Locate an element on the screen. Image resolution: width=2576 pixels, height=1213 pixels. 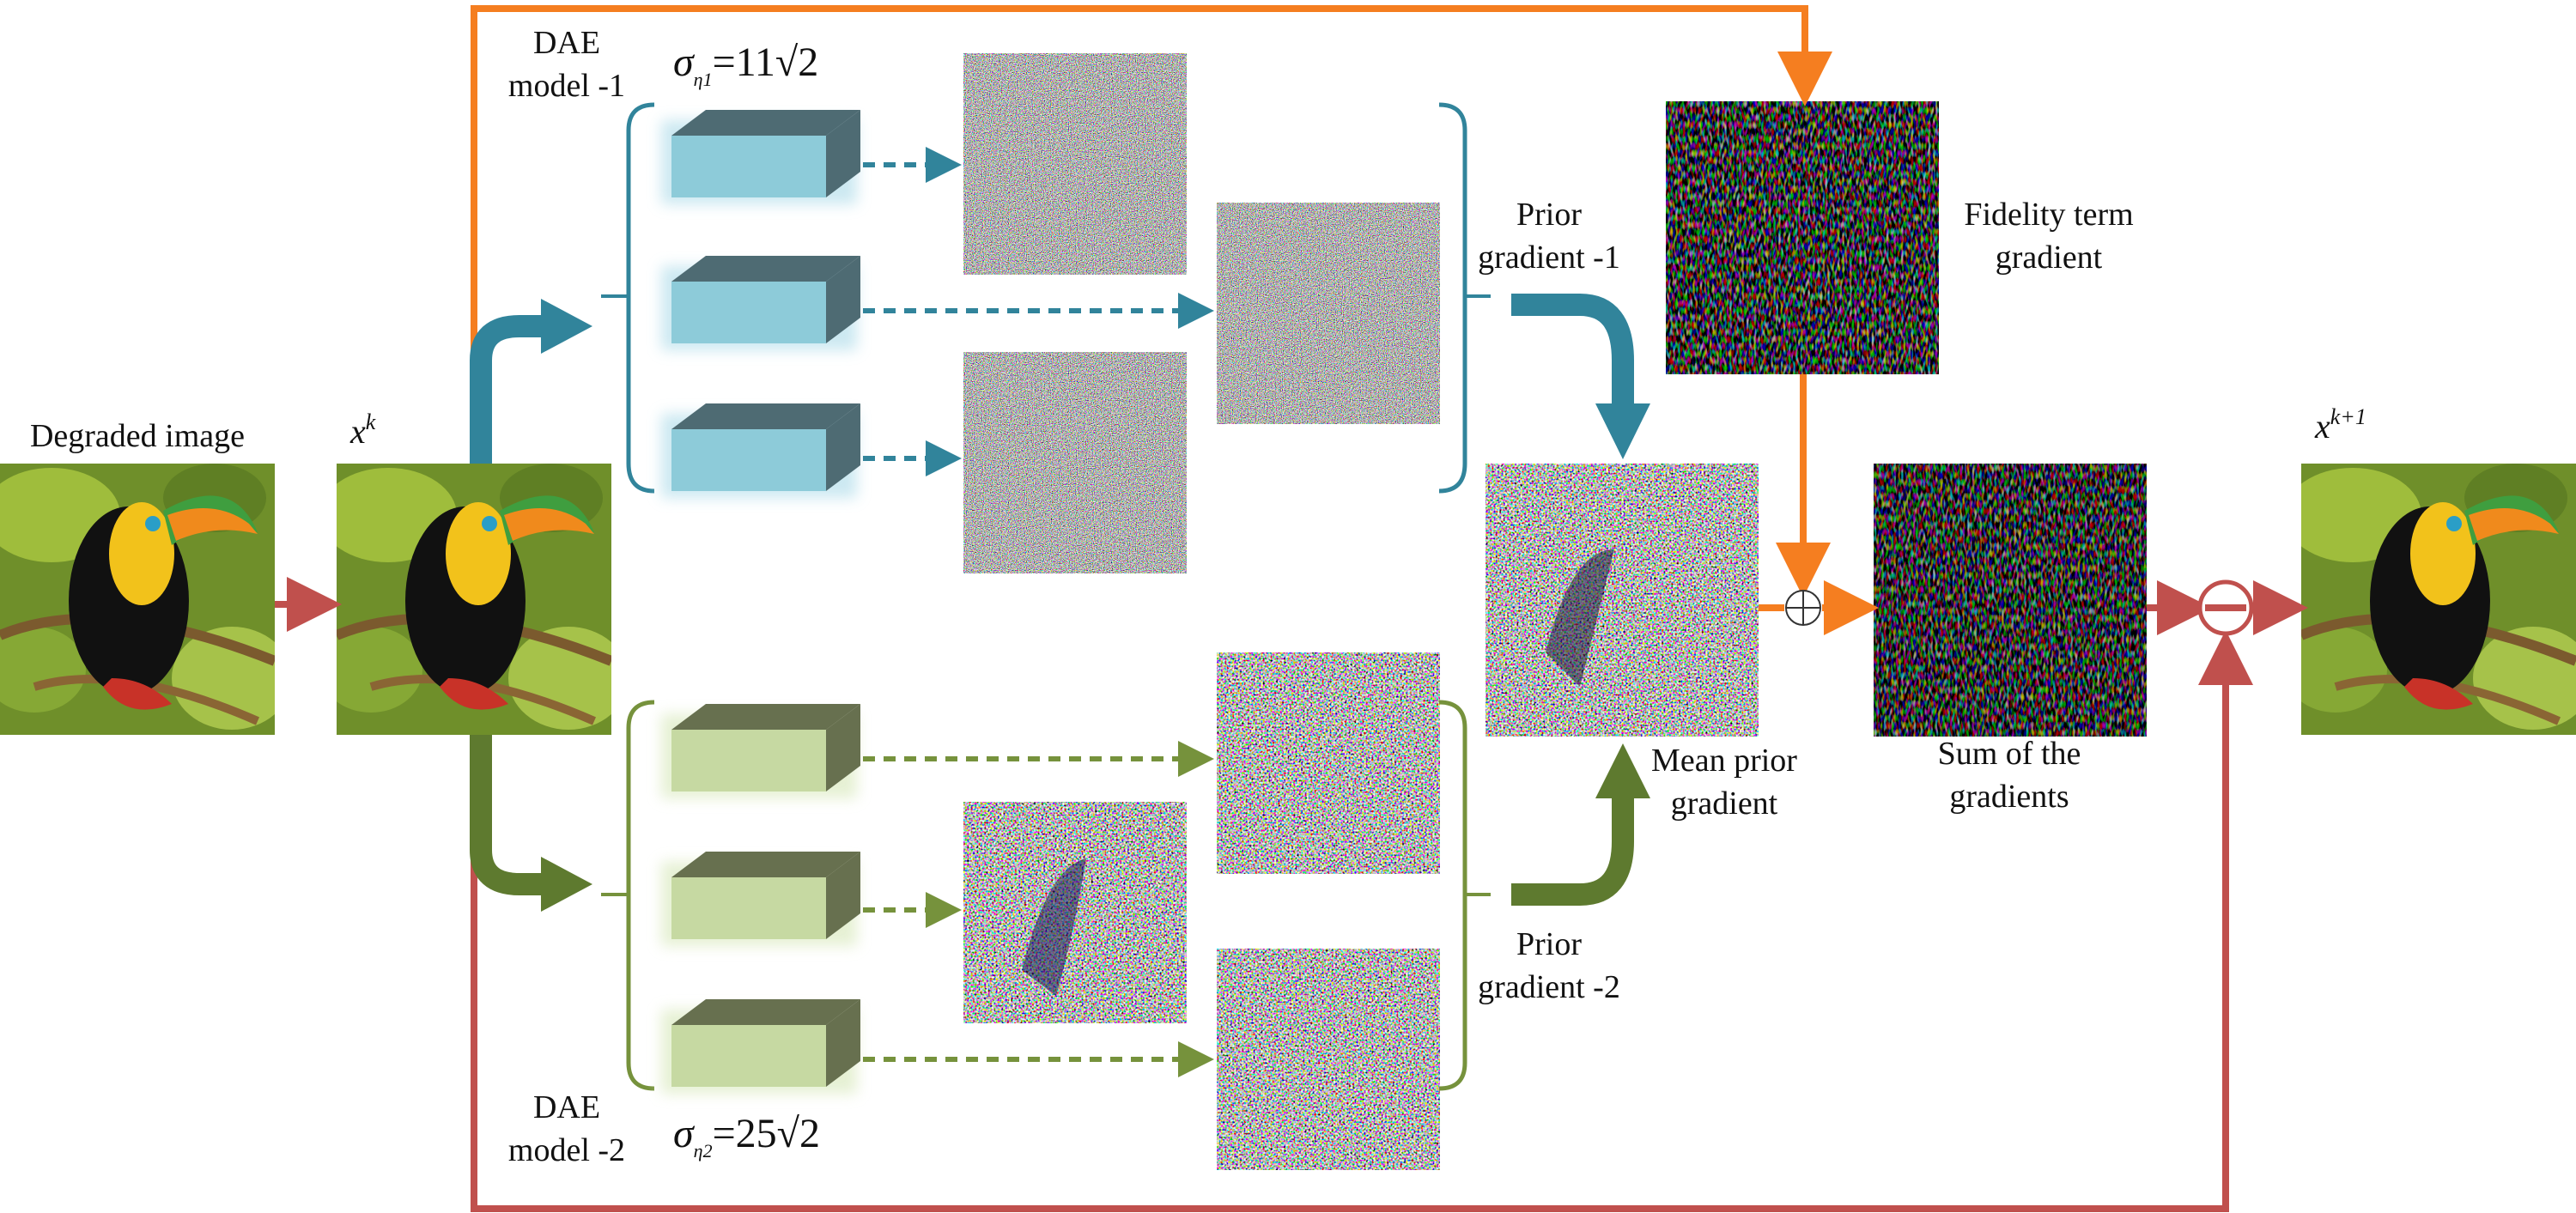
sum-label-line1: Sum of the is located at coordinates (2010, 754).